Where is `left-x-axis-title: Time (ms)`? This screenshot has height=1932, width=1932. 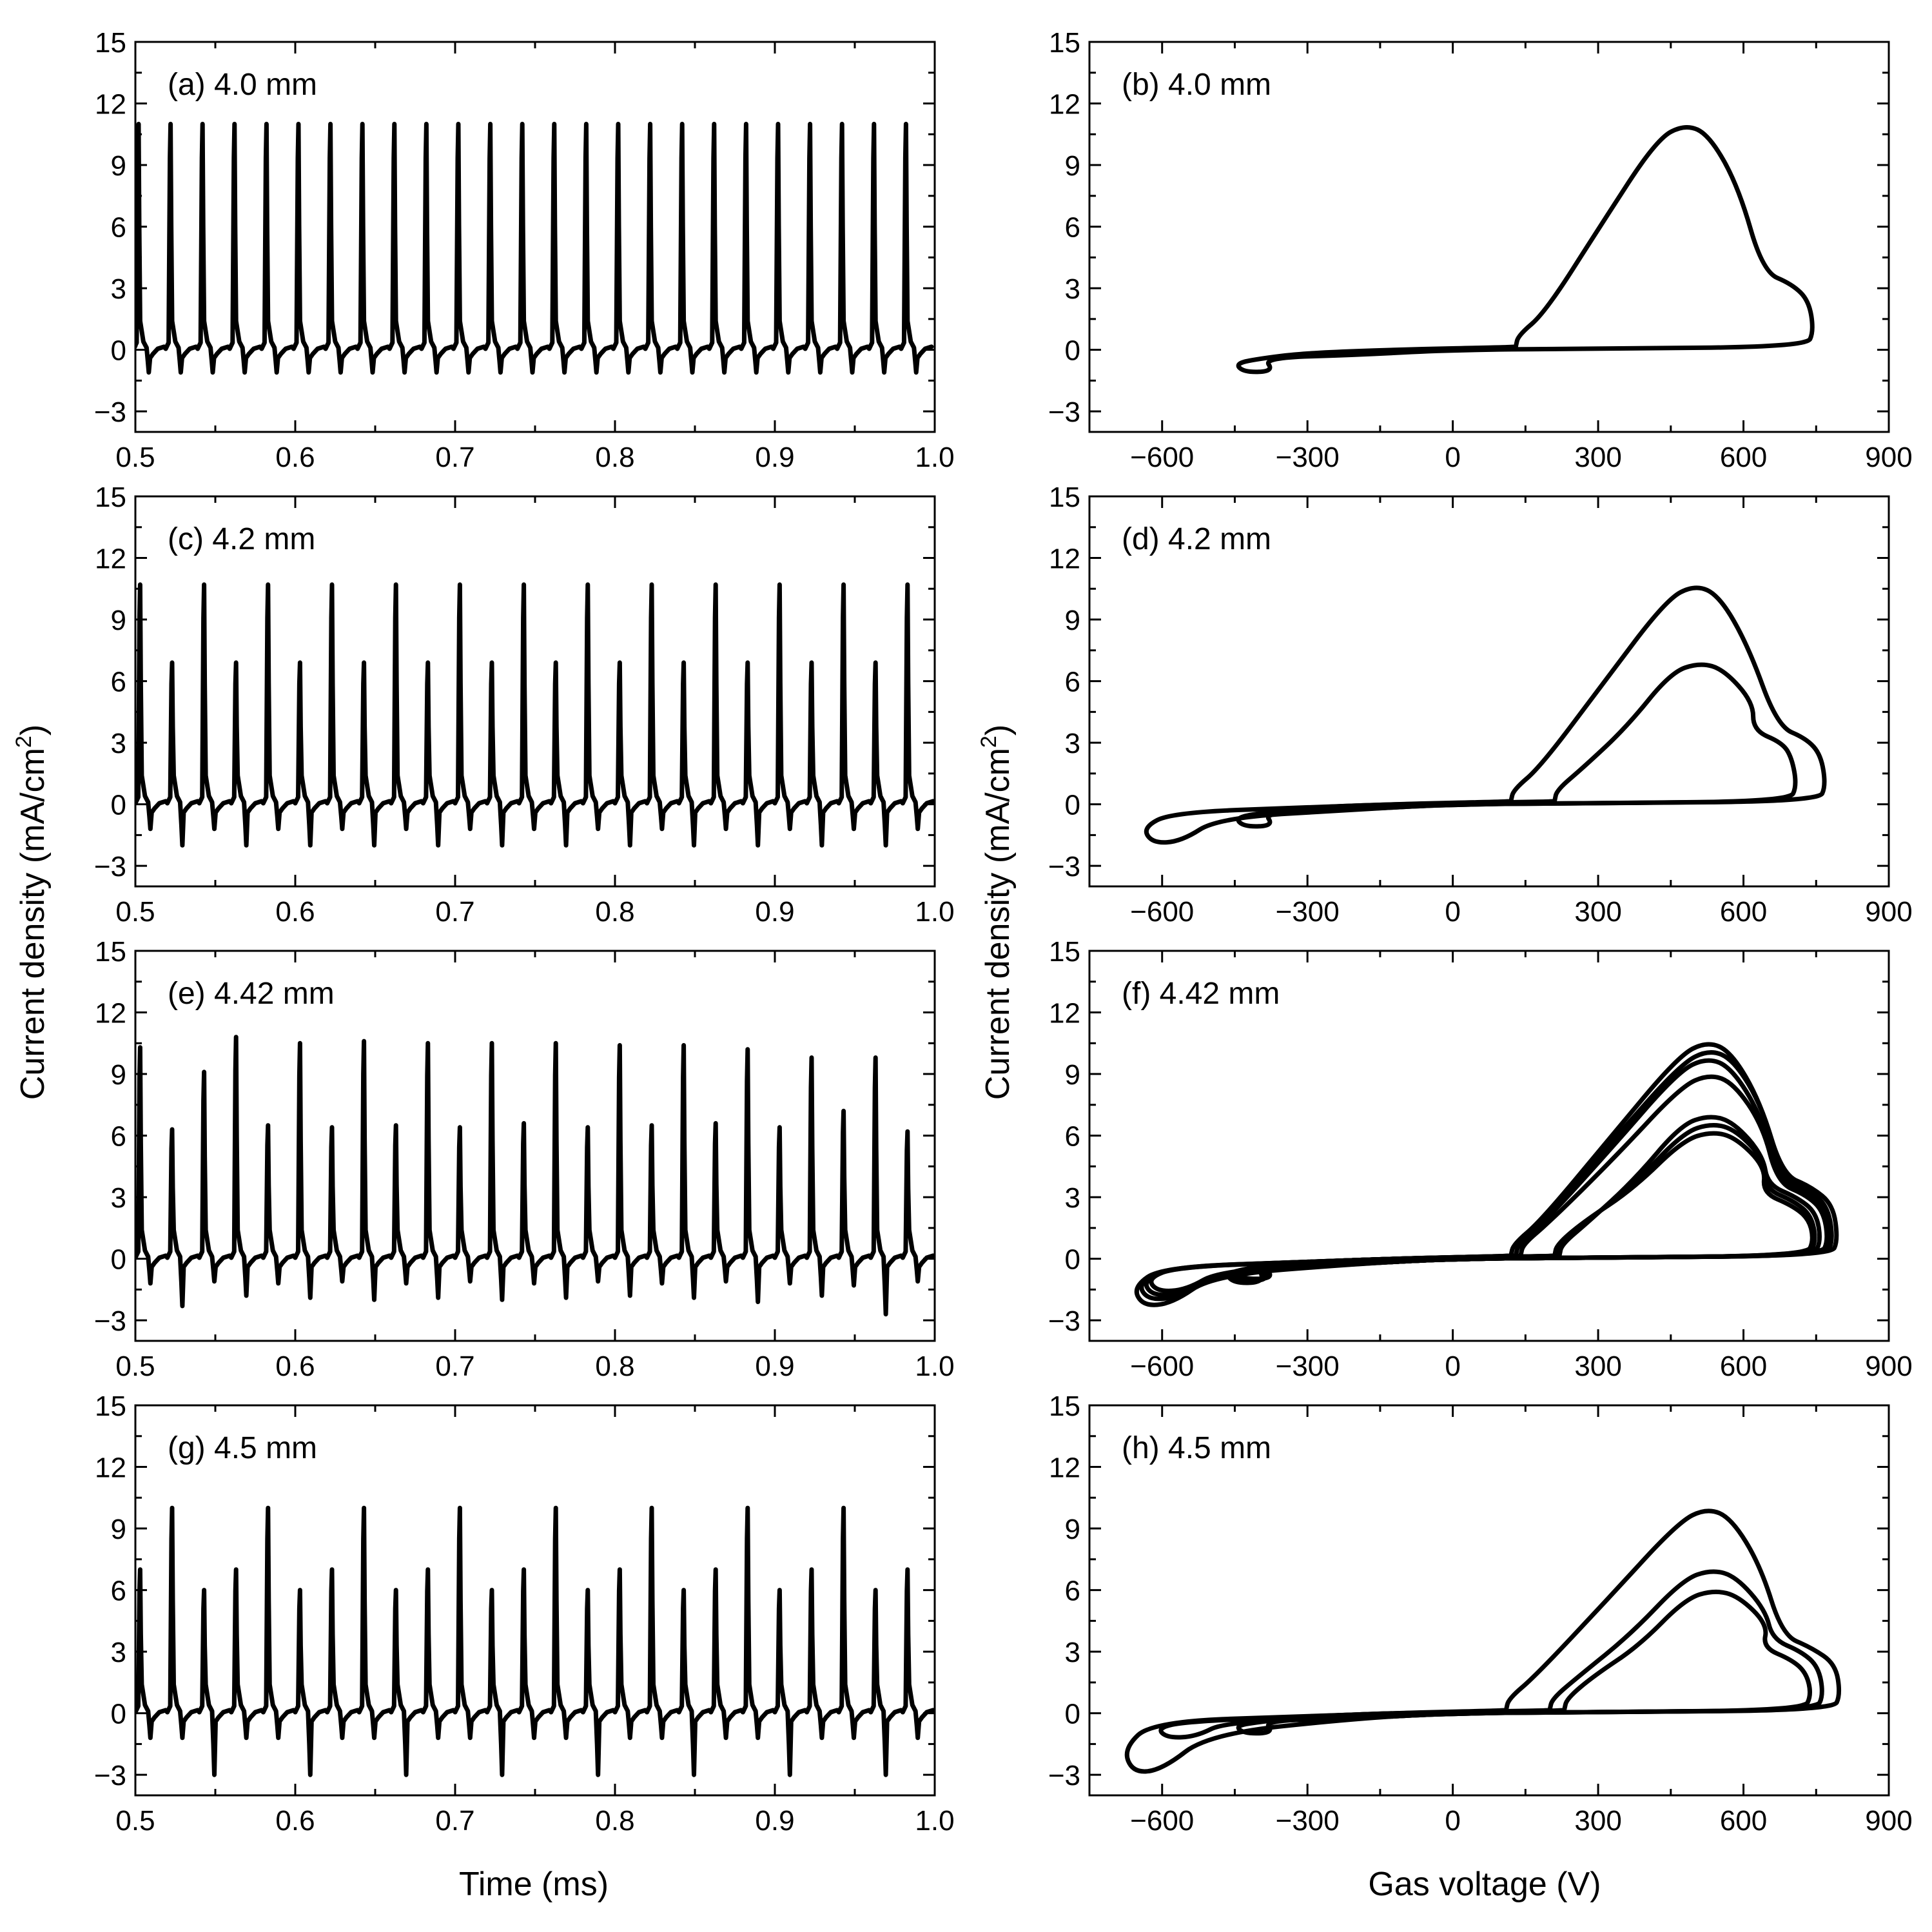
left-x-axis-title: Time (ms) is located at coordinates (534, 1884).